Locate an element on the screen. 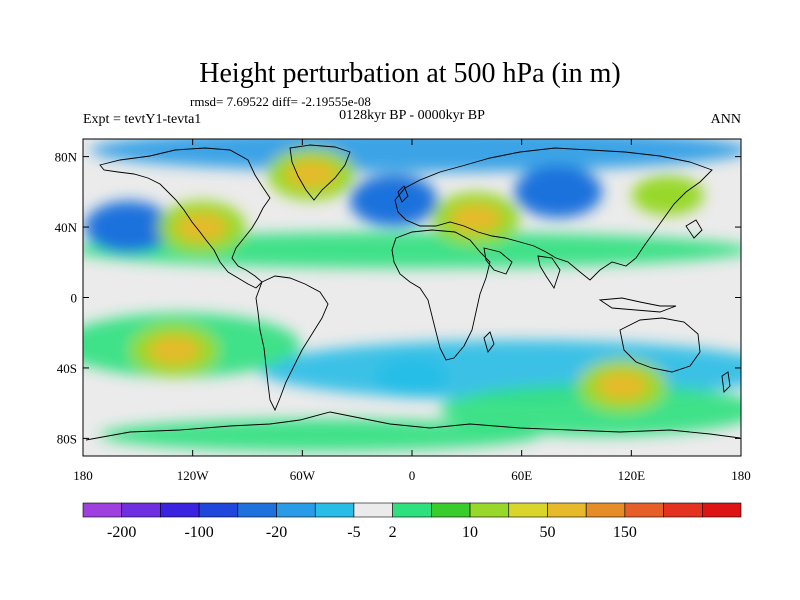  band-nh-green is located at coordinates (412, 250).